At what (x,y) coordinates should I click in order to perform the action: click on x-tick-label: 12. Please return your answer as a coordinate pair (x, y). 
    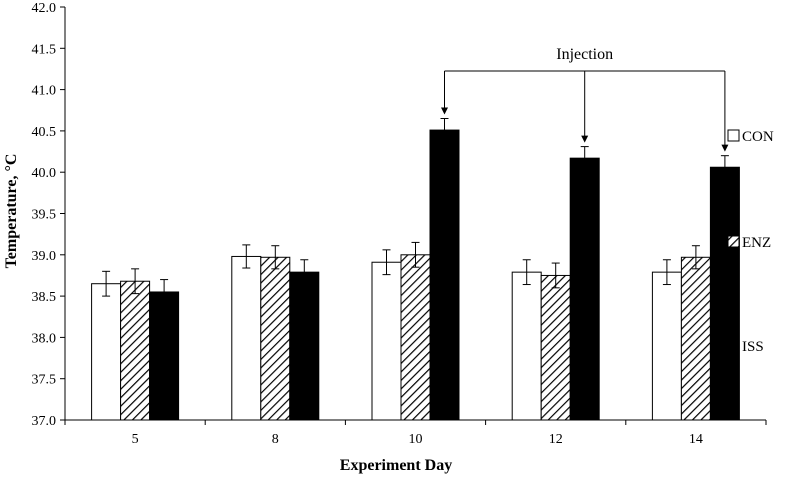
    Looking at the image, I should click on (556, 439).